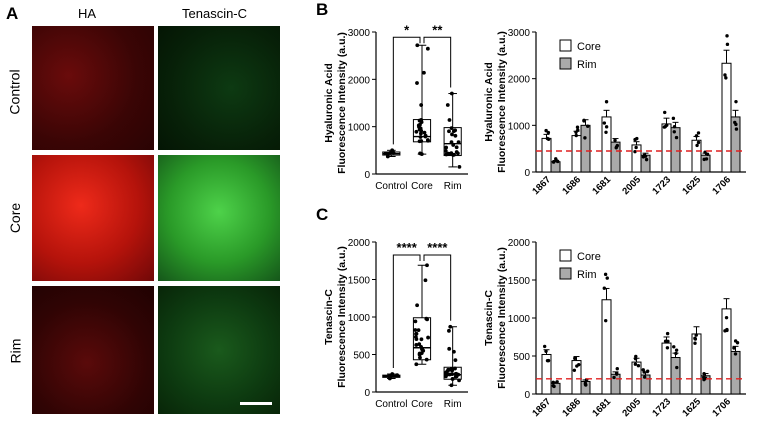 The image size is (758, 426). What do you see at coordinates (691, 407) in the screenshot?
I see `x-tick-label: 1625` at bounding box center [691, 407].